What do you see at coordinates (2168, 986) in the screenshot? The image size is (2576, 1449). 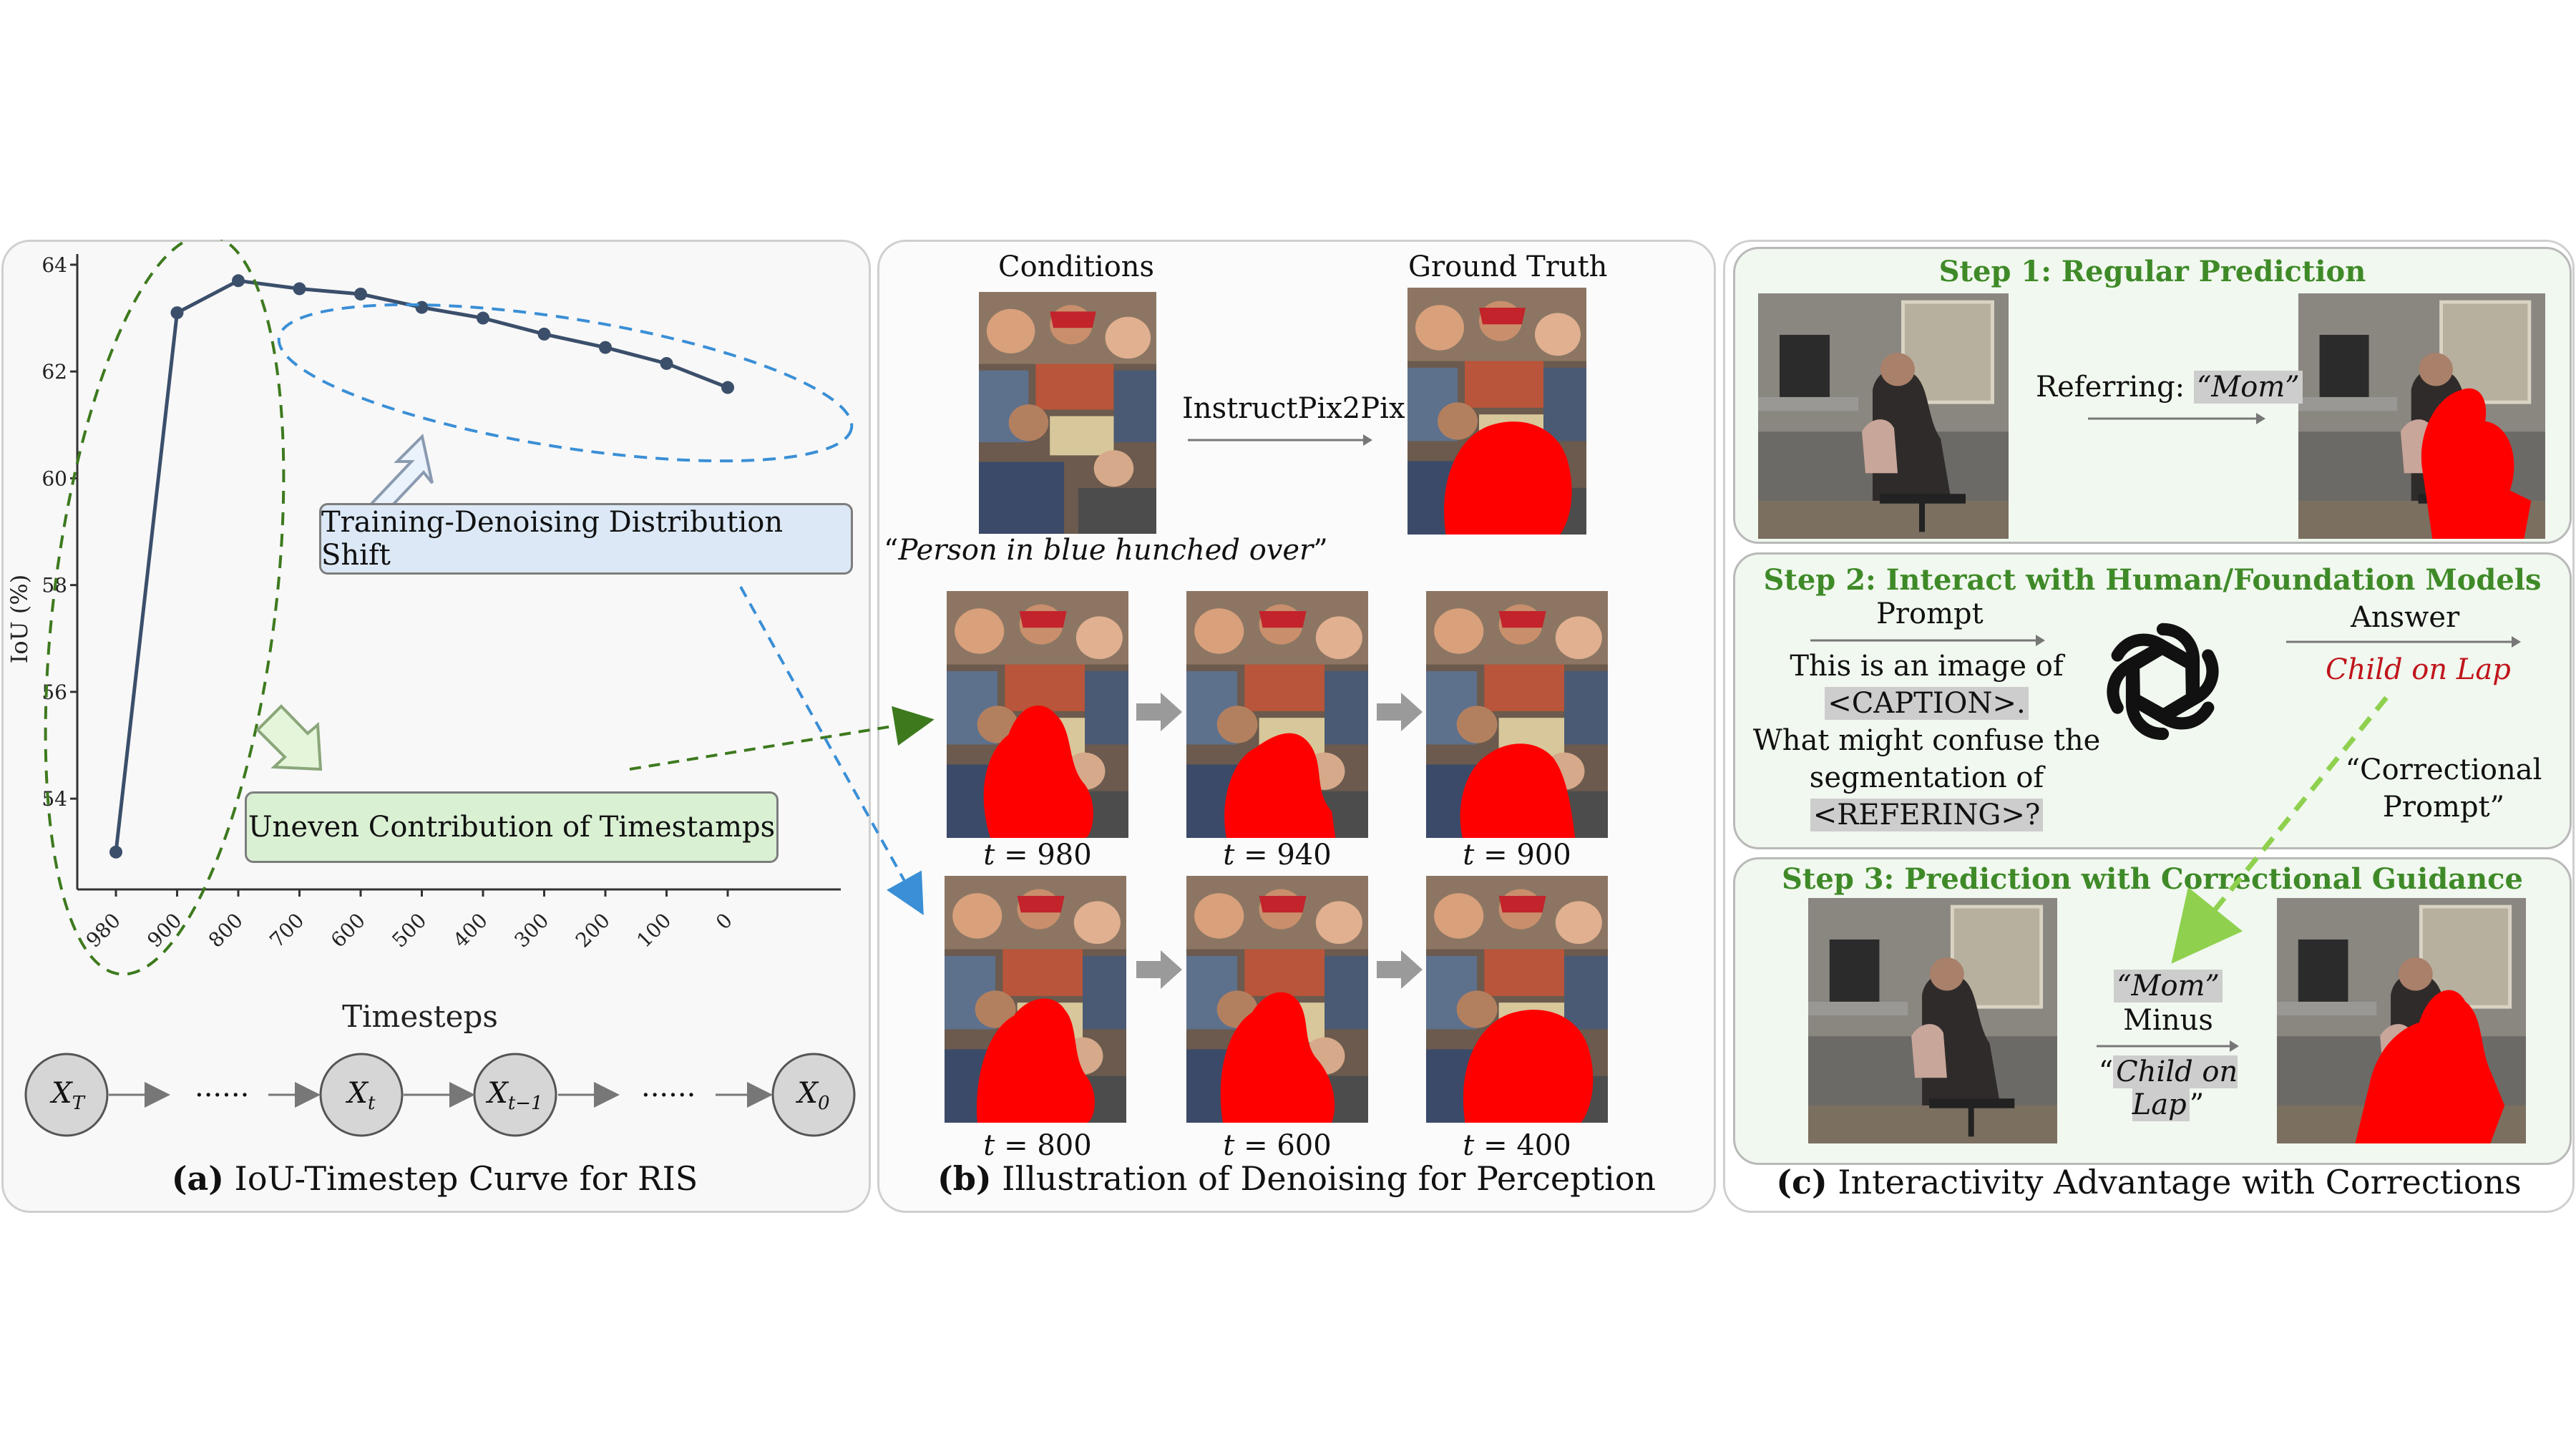 I see `step-3-mom-value: “Mom”` at bounding box center [2168, 986].